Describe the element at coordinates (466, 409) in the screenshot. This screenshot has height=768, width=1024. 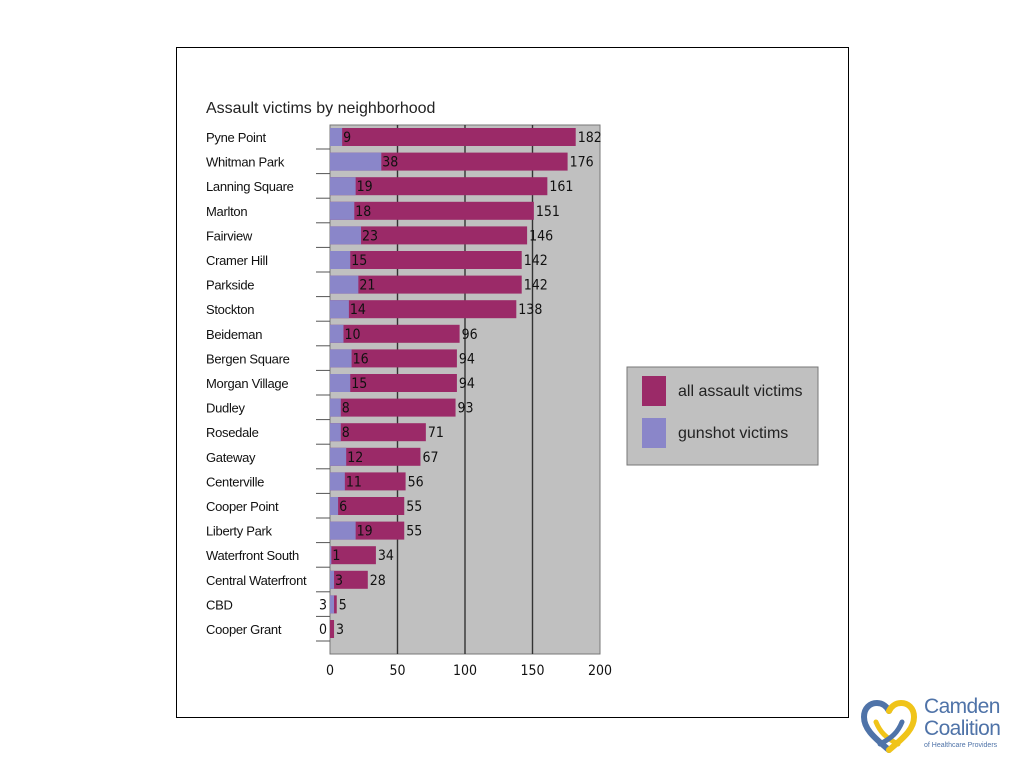
I see `total-value-label: 93` at that location.